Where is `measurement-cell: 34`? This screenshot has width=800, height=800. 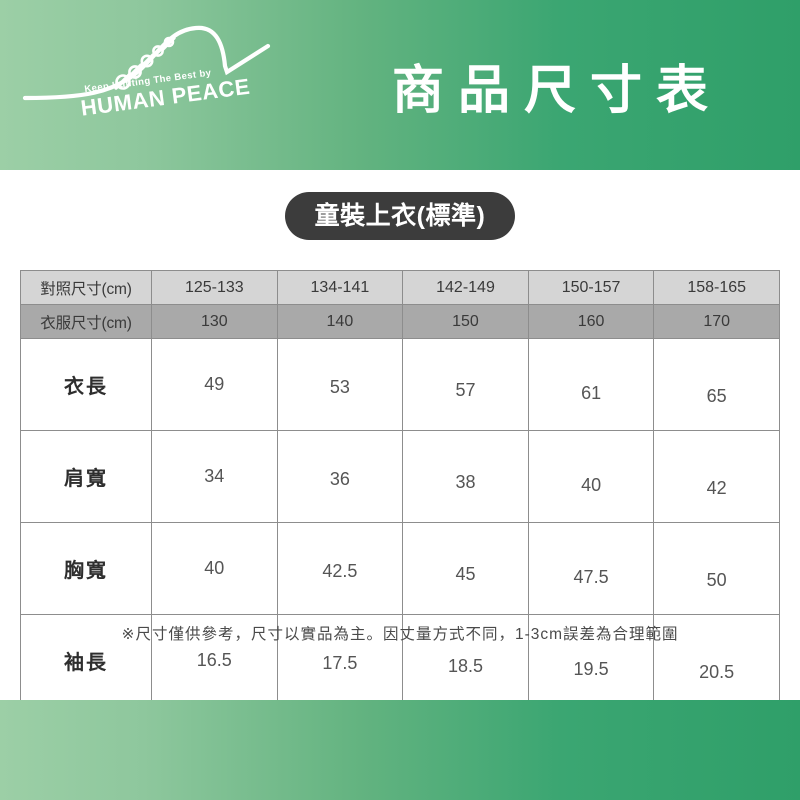 measurement-cell: 34 is located at coordinates (214, 476).